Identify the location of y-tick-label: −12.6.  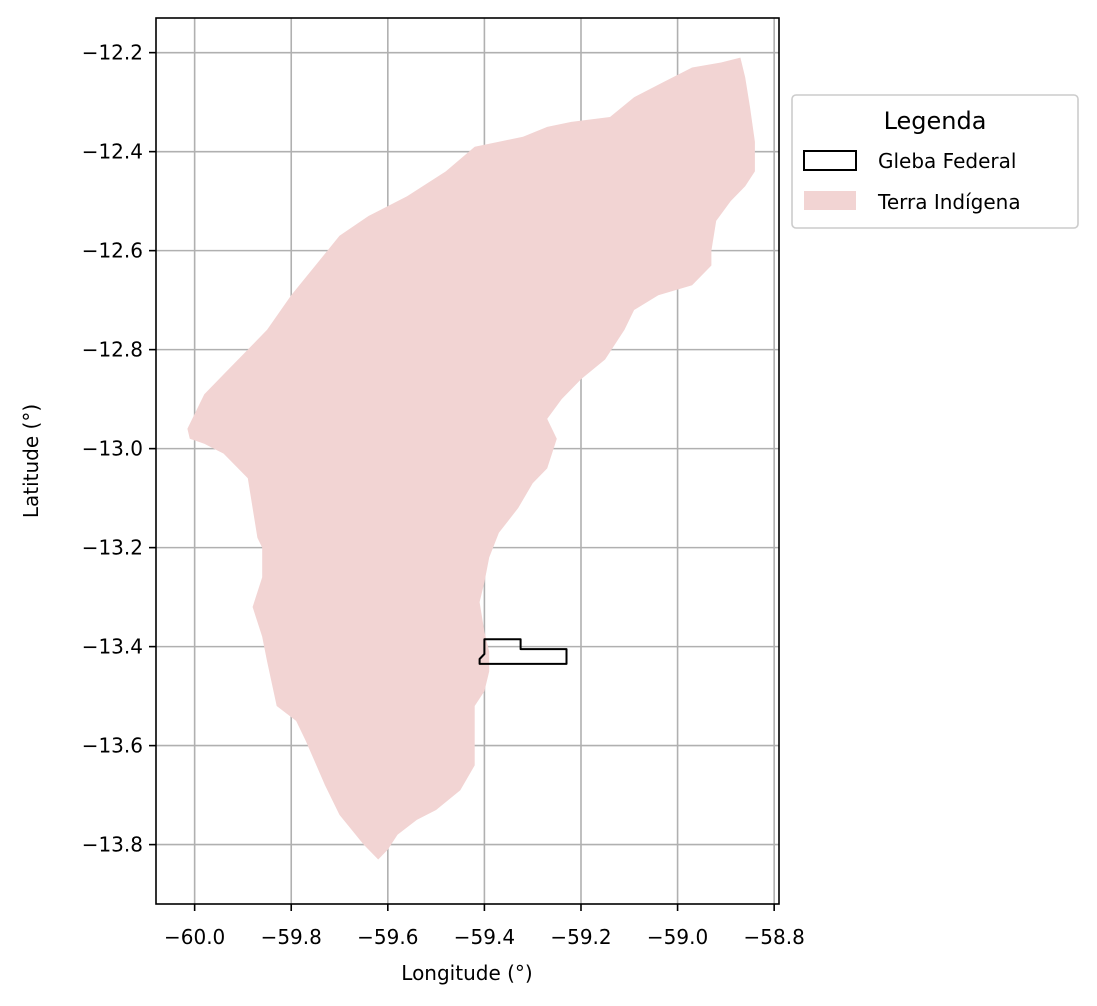
(112, 251).